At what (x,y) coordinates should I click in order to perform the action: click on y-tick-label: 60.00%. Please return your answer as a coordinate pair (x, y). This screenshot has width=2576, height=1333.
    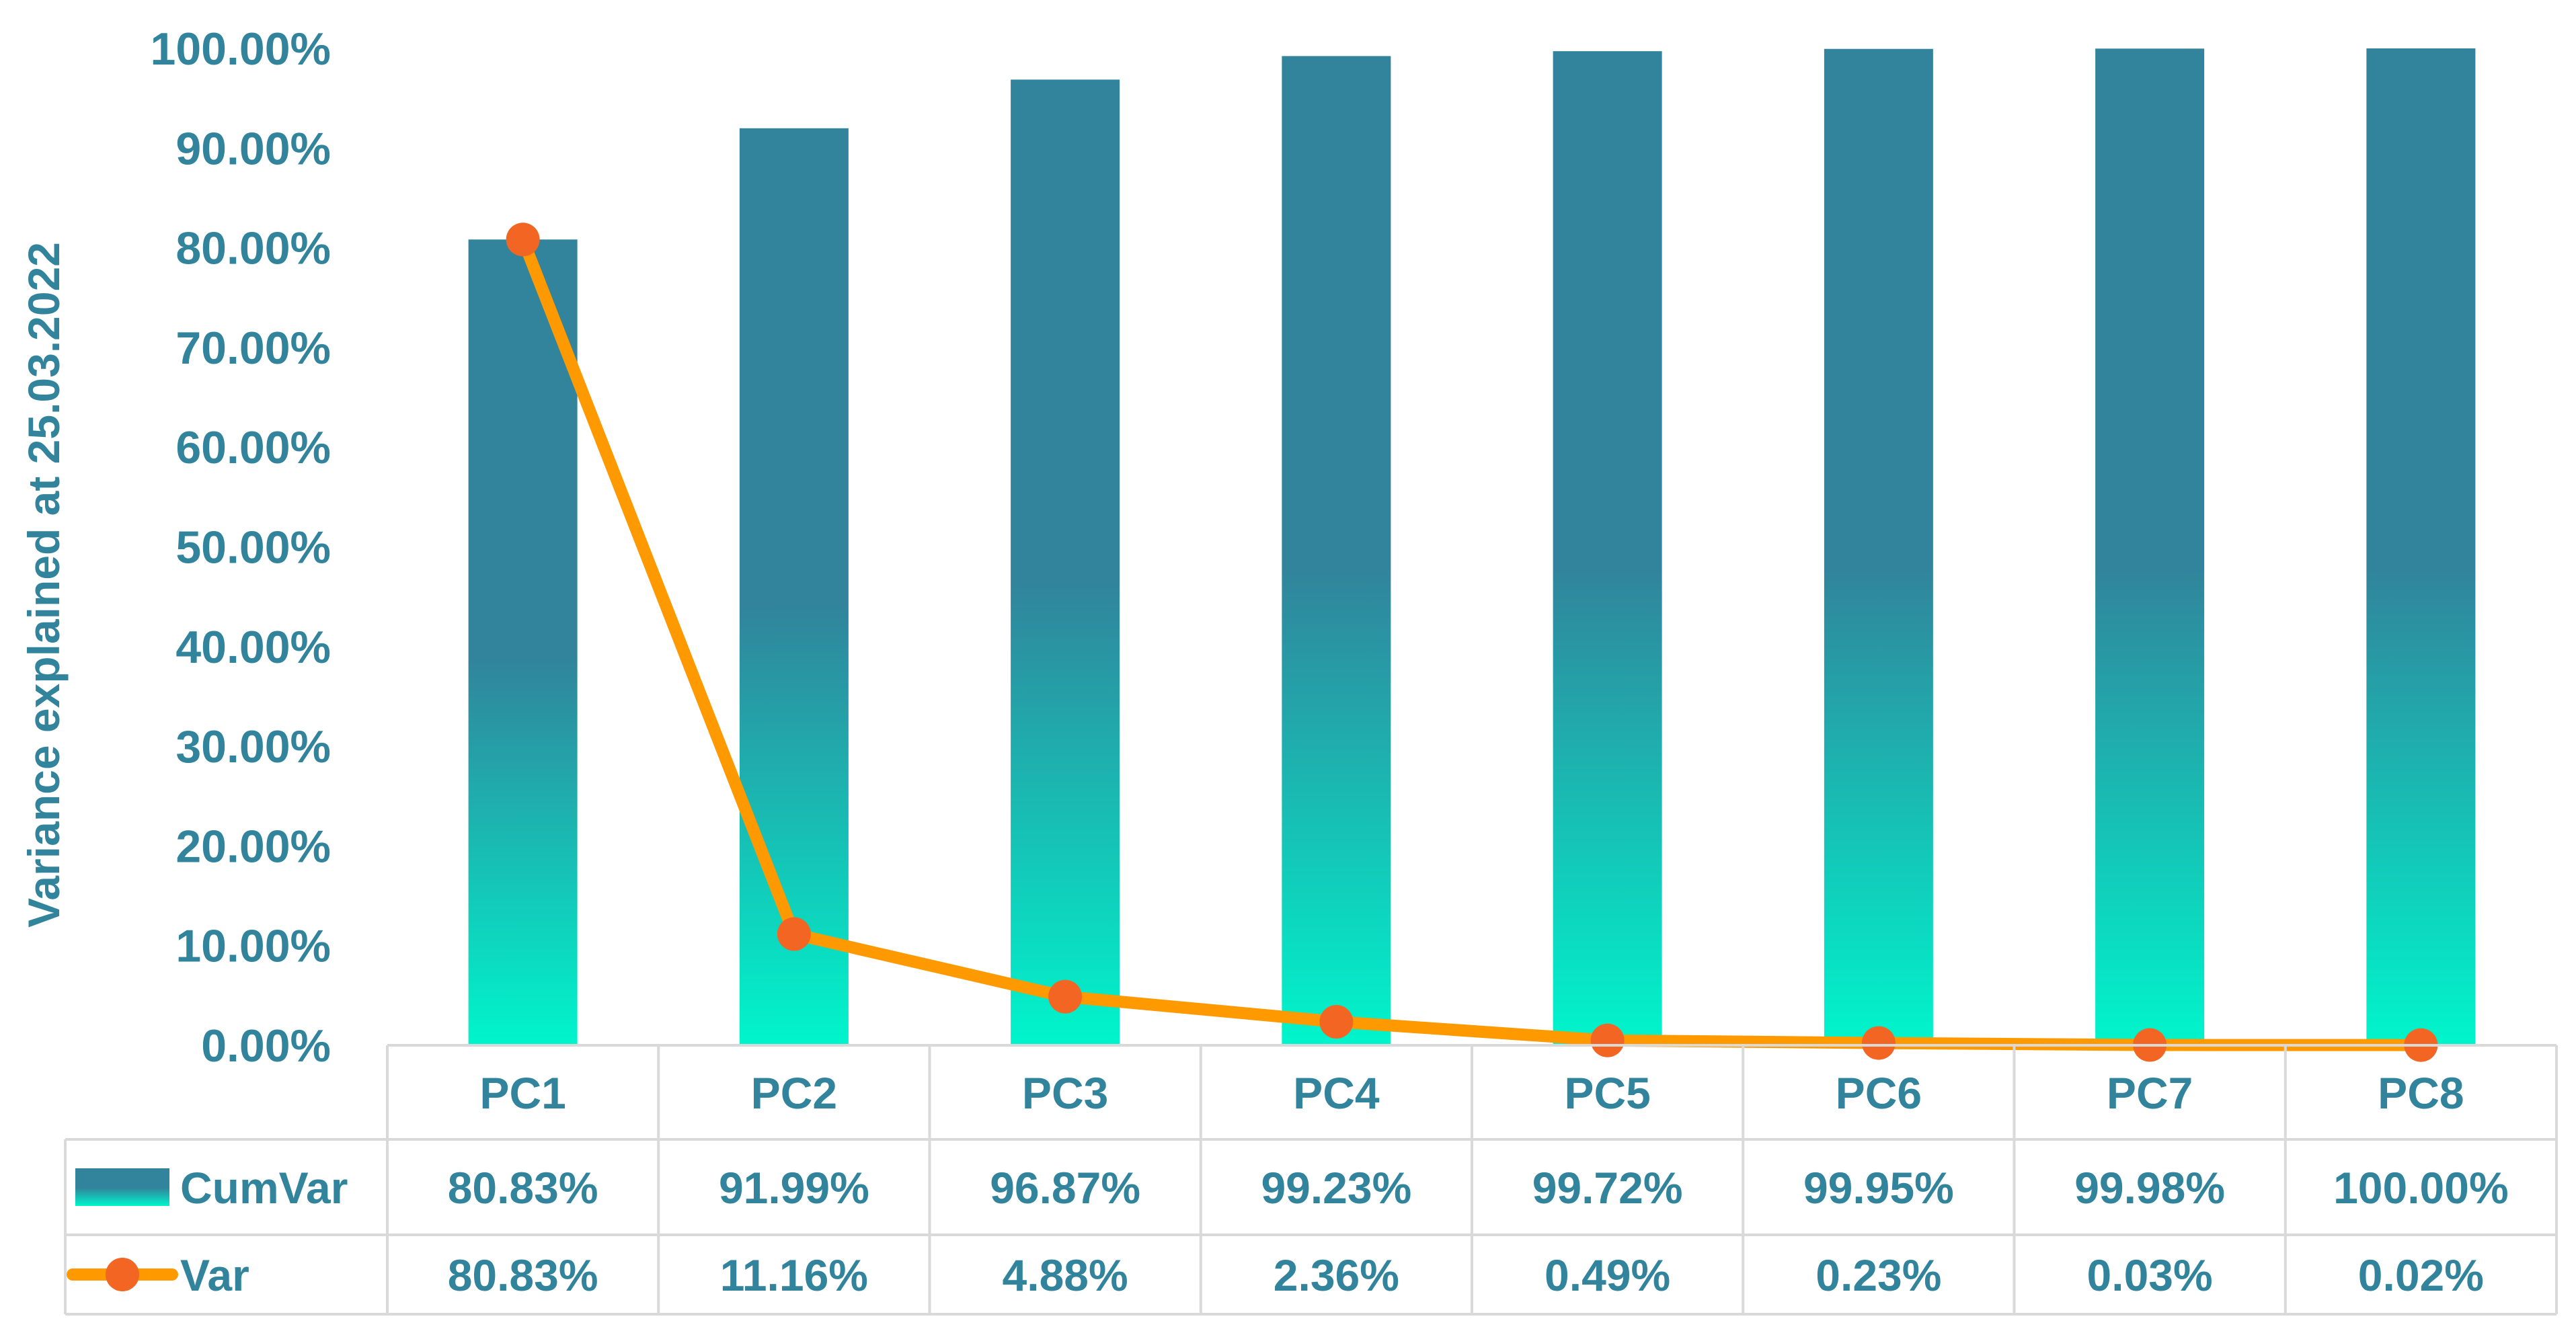
    Looking at the image, I should click on (253, 447).